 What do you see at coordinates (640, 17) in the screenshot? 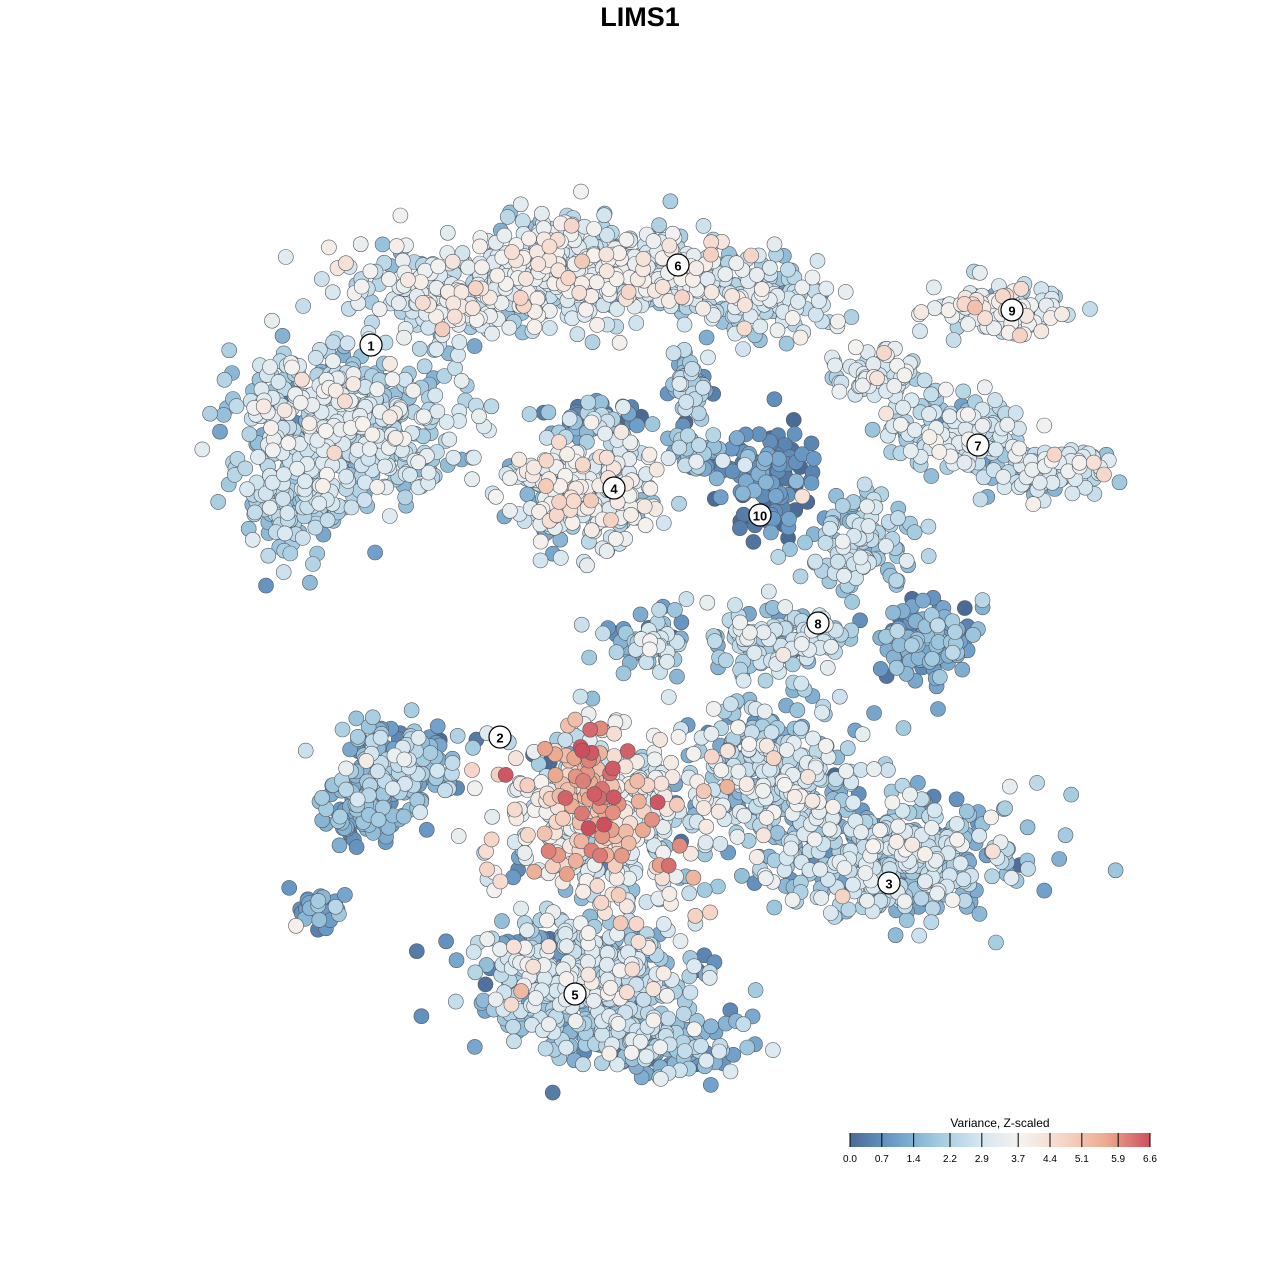
I see `chart-title: LIMS1` at bounding box center [640, 17].